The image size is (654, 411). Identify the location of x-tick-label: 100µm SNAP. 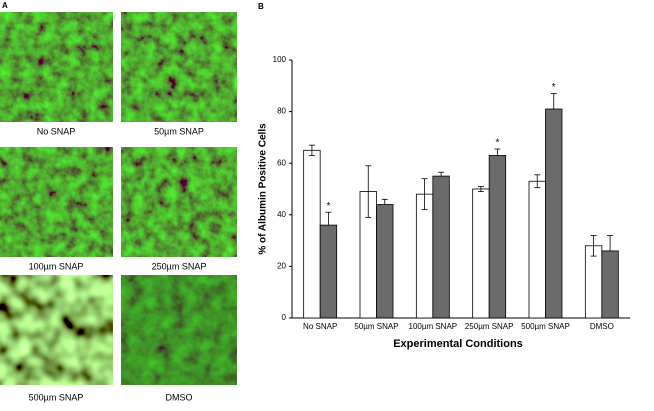
(433, 326).